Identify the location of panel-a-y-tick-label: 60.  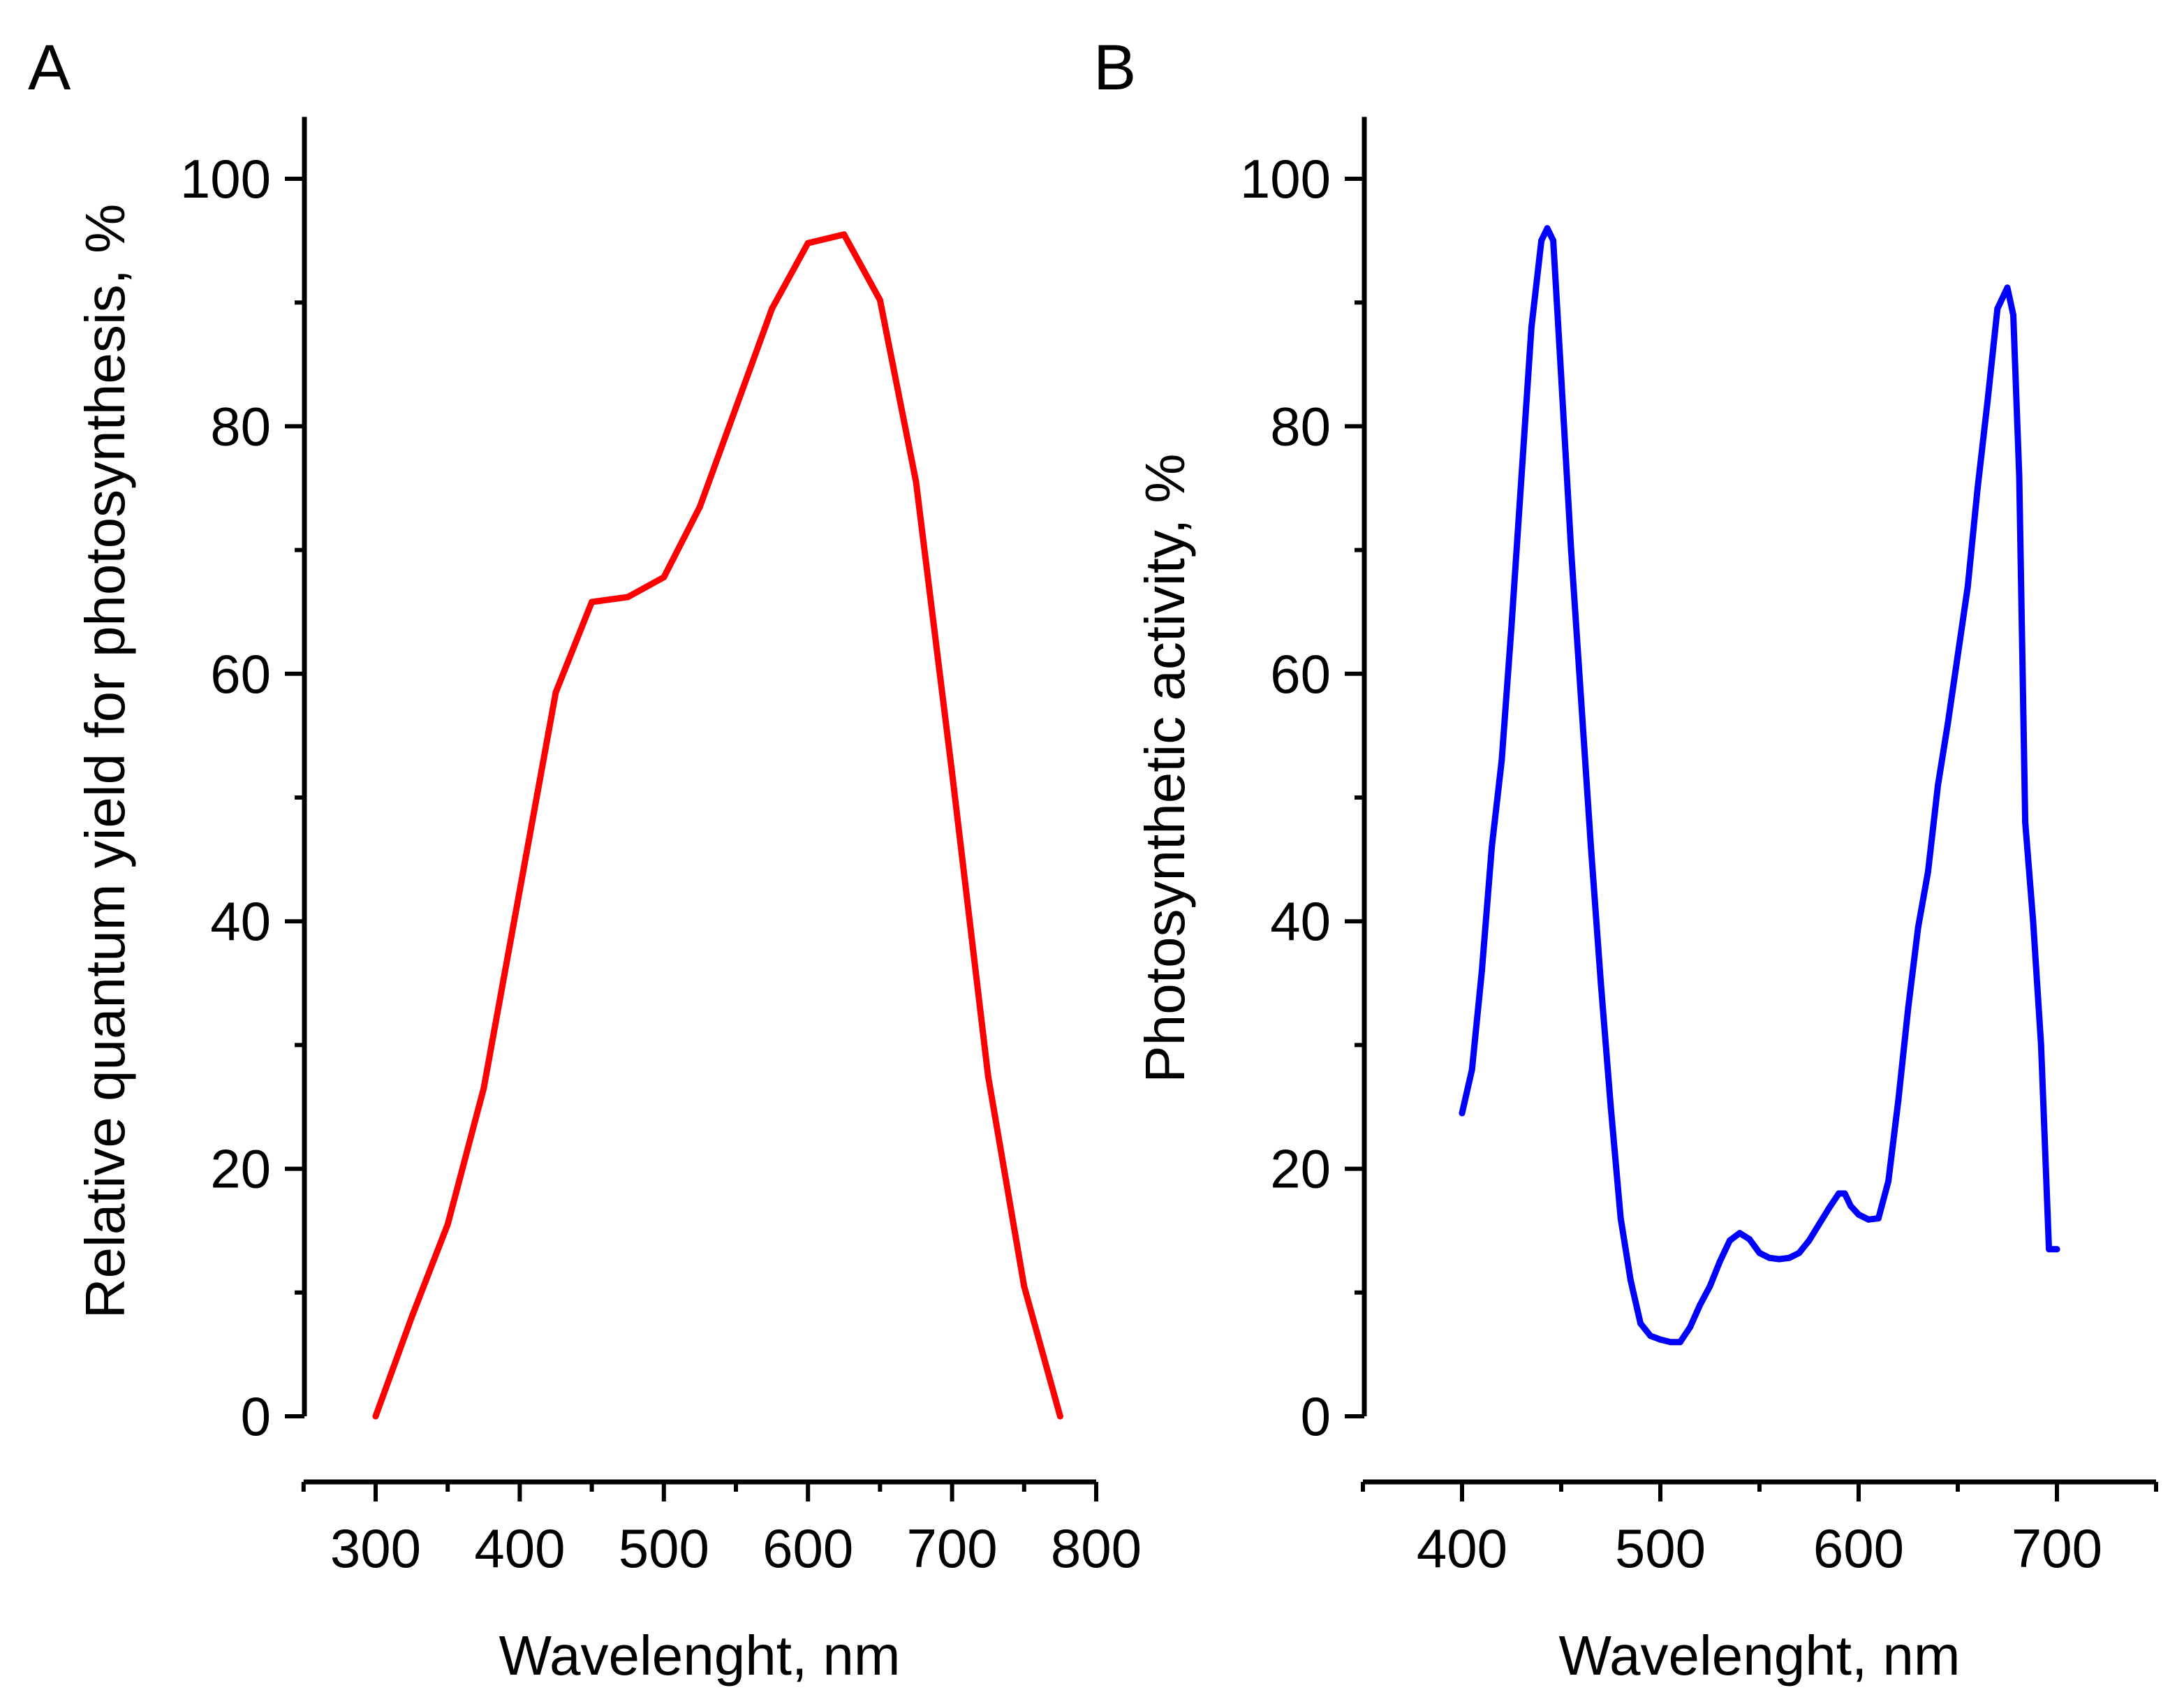
(241, 674).